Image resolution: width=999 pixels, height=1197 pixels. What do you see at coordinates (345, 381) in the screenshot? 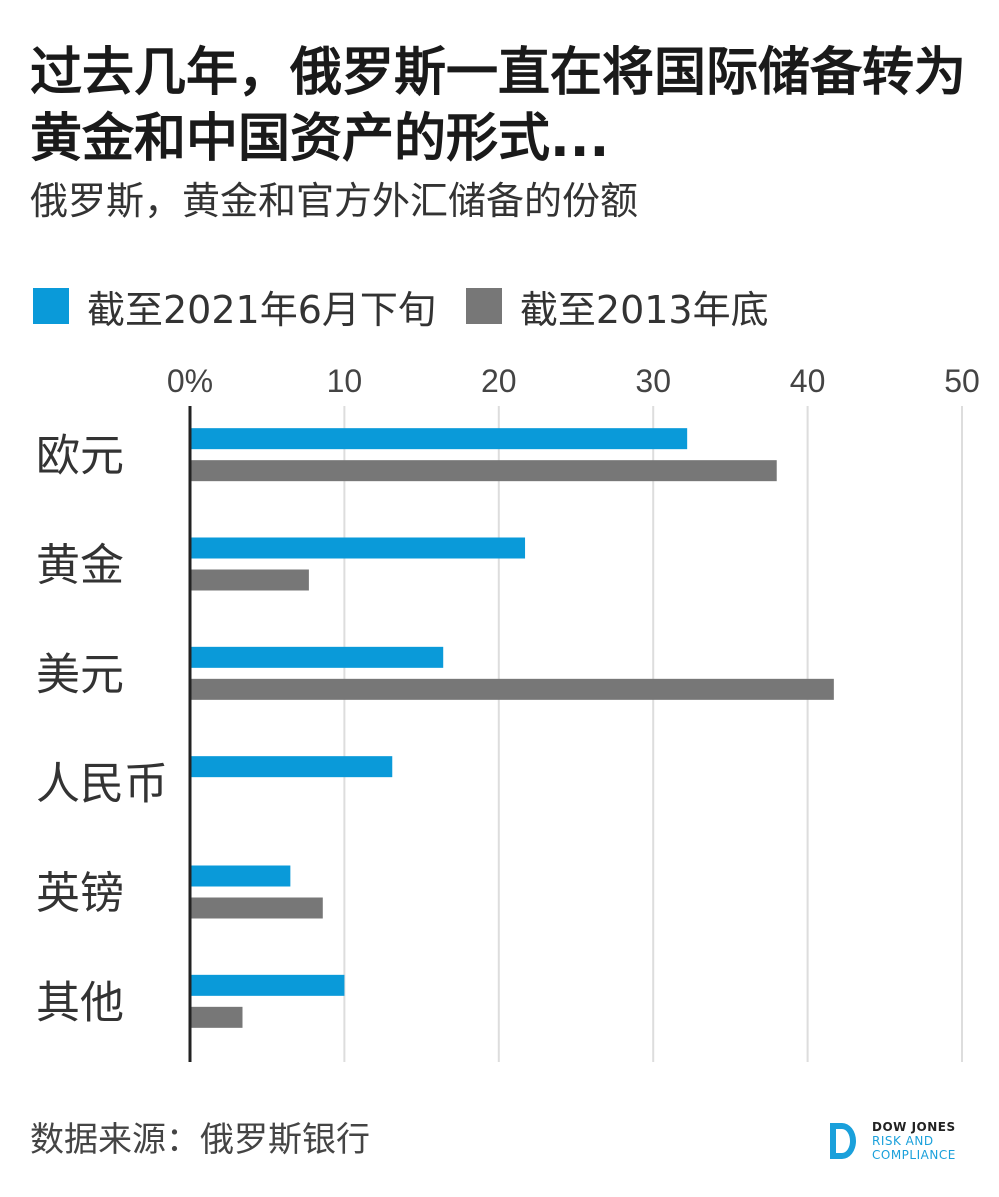
I see `x-tick-label-1: 10` at bounding box center [345, 381].